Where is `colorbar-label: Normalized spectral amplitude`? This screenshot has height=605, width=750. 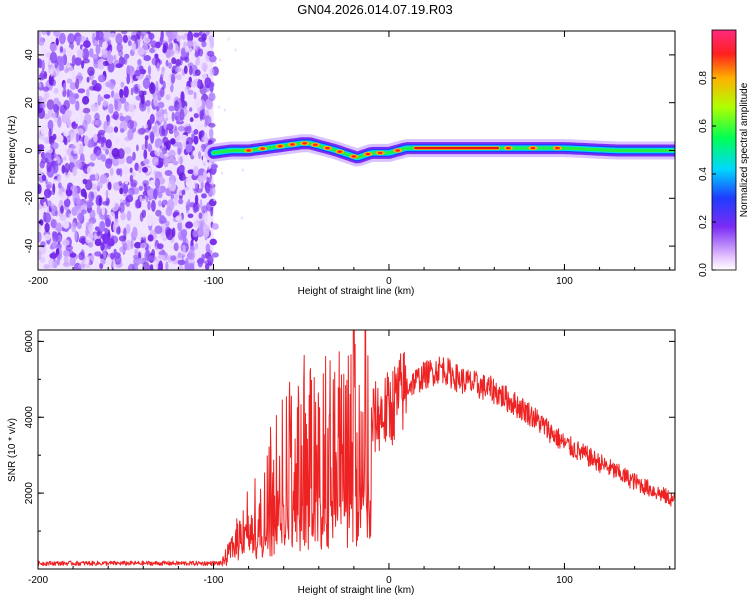
colorbar-label: Normalized spectral amplitude is located at coordinates (744, 149).